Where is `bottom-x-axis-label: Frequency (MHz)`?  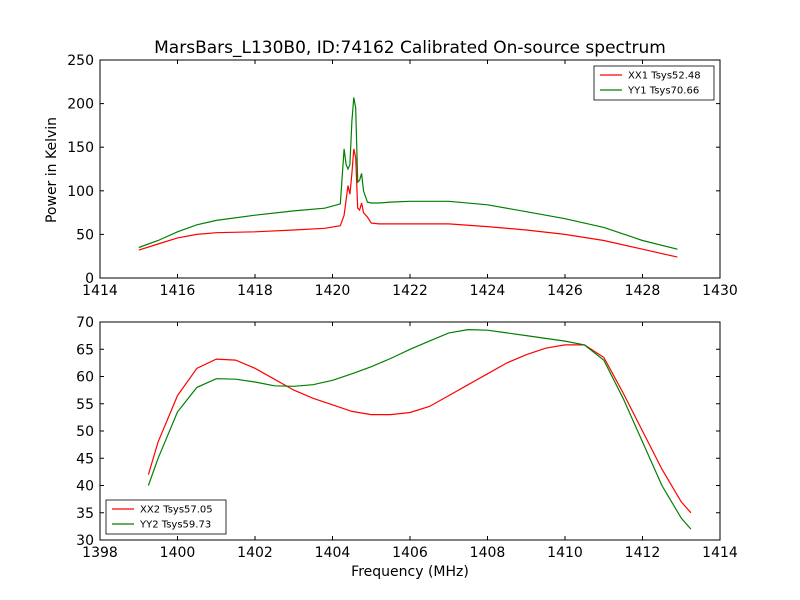 bottom-x-axis-label: Frequency (MHz) is located at coordinates (410, 572).